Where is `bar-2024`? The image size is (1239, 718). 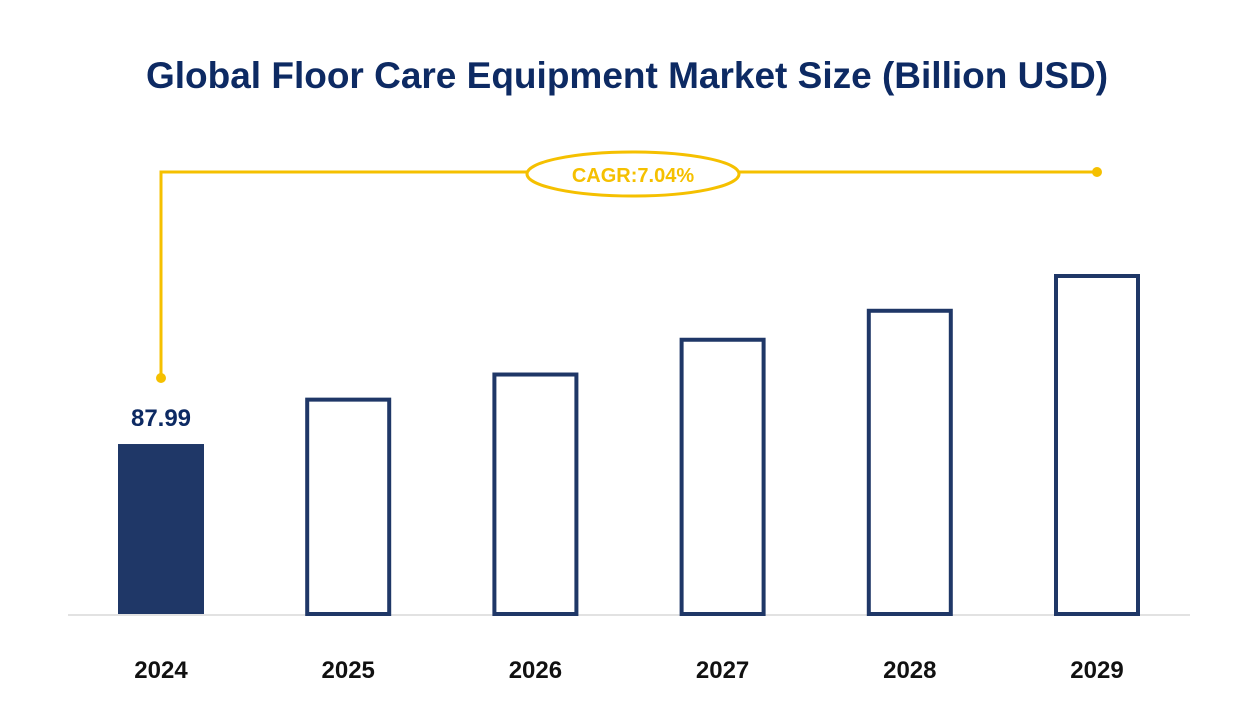 bar-2024 is located at coordinates (161, 529).